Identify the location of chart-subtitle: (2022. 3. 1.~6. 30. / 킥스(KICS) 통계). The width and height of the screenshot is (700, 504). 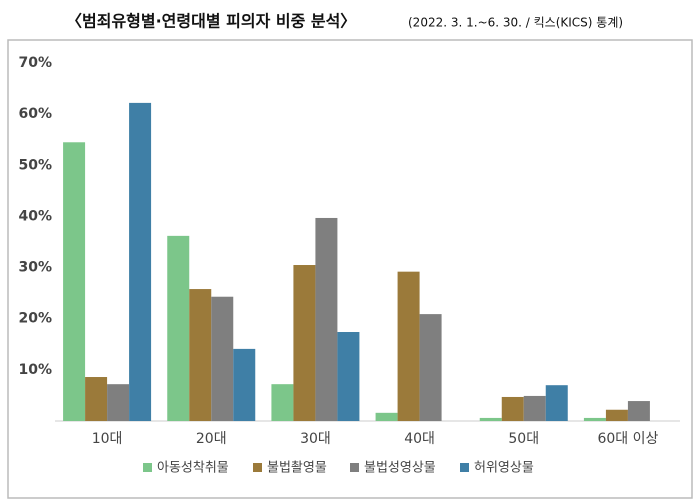
(515, 23).